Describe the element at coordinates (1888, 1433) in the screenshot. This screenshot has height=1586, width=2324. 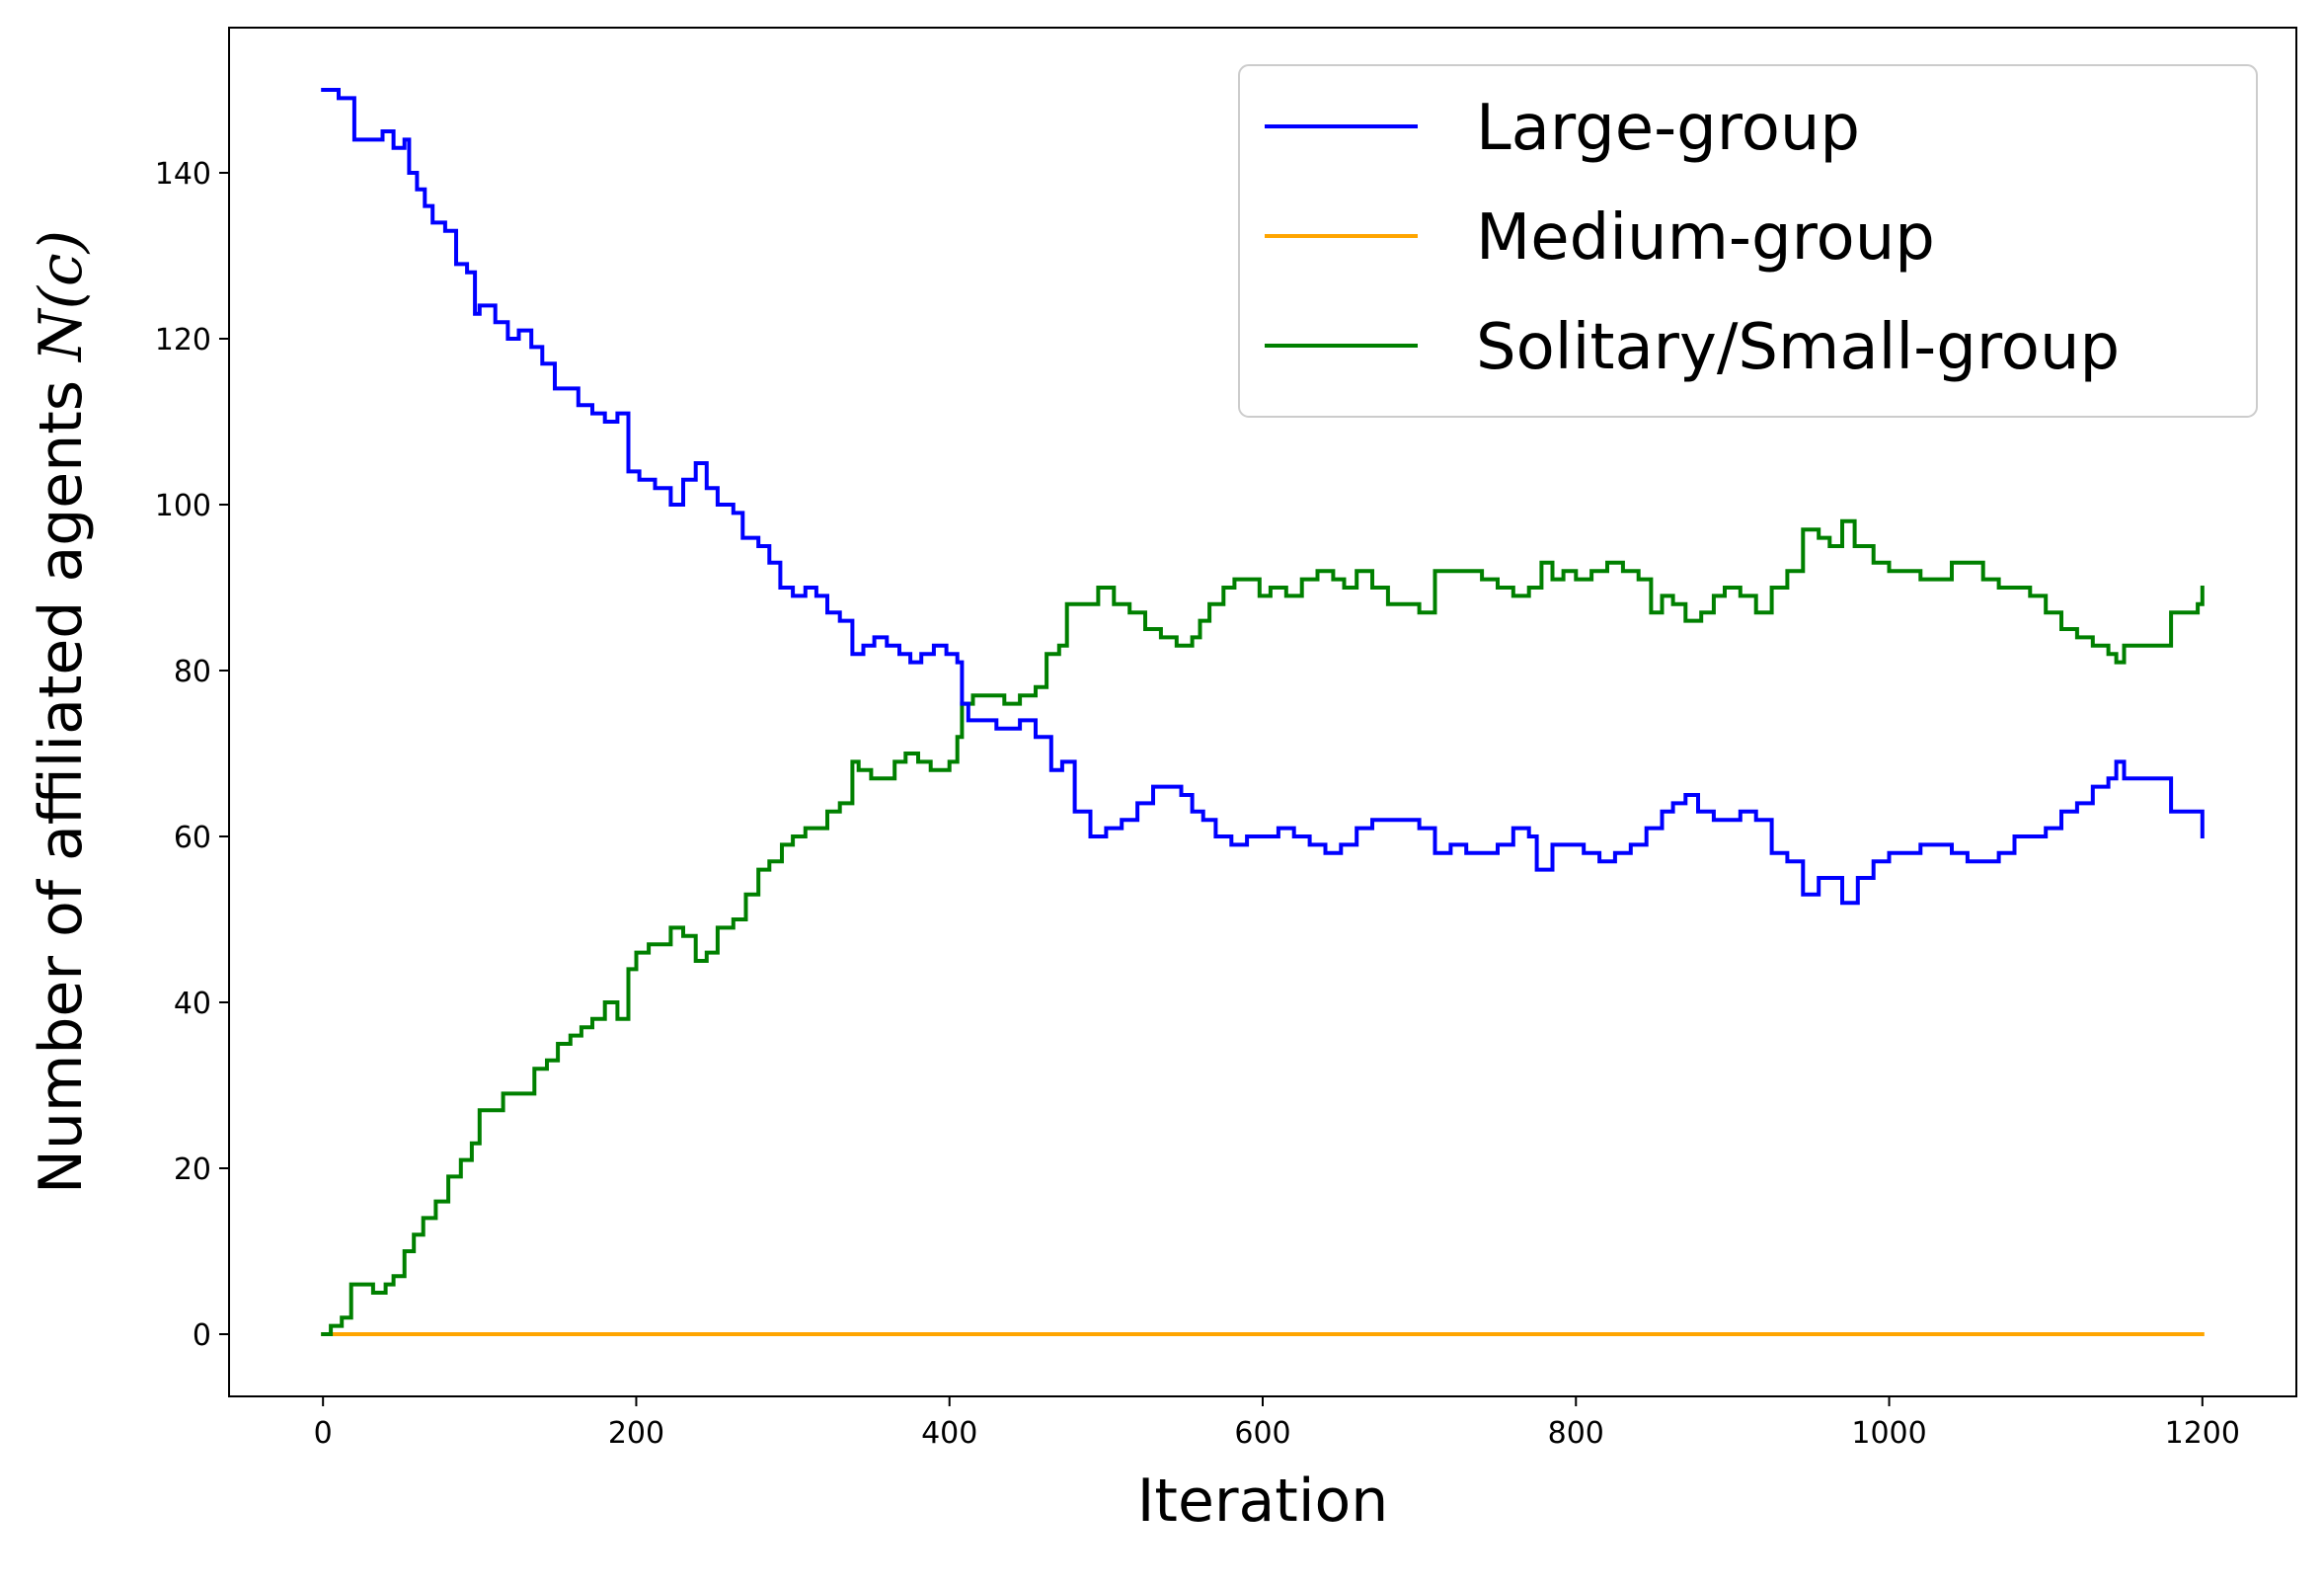
I see `x-tick-label: 1000` at that location.